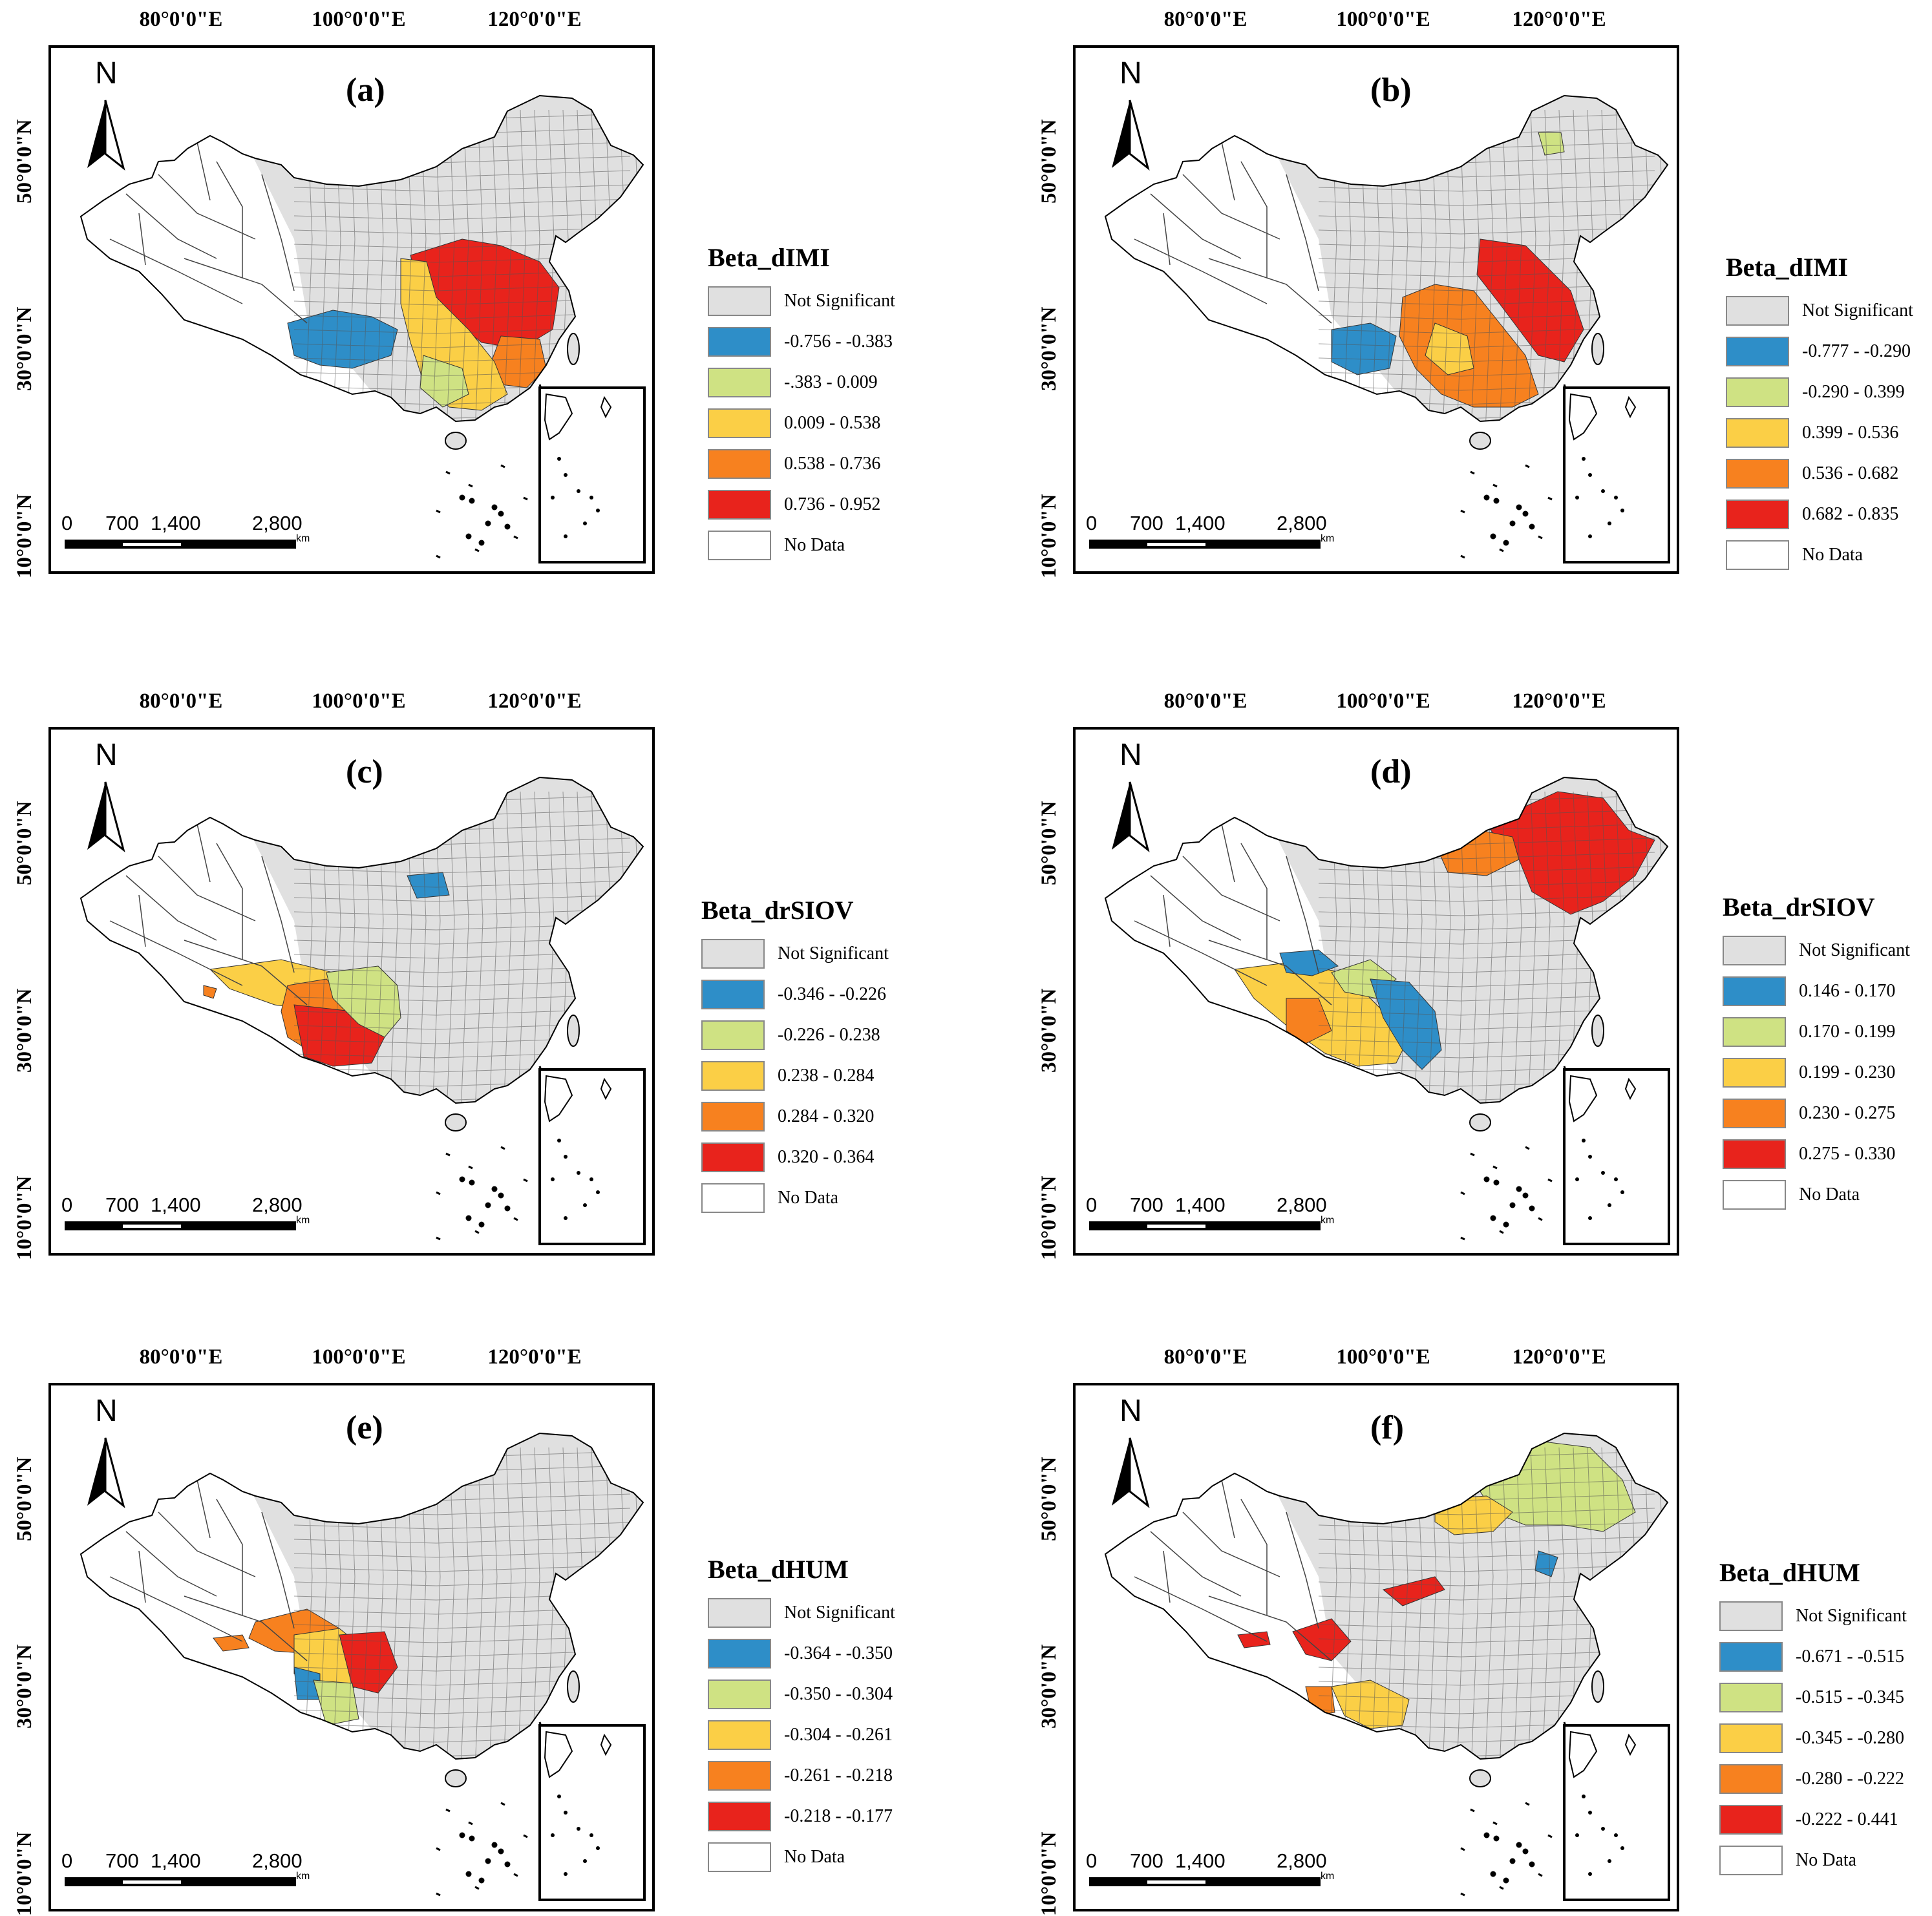 The width and height of the screenshot is (1932, 1916). I want to click on legend-label: 0.399 - 0.536, so click(1851, 432).